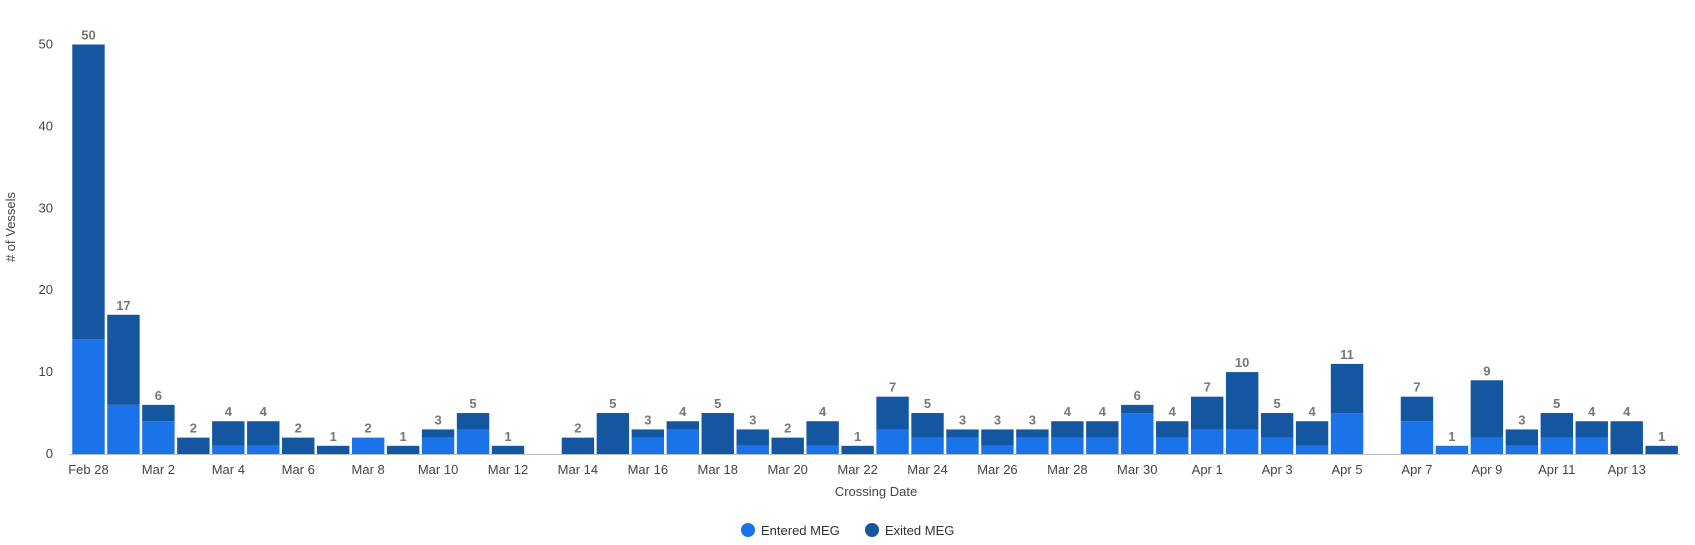 The width and height of the screenshot is (1695, 545). What do you see at coordinates (872, 530) in the screenshot?
I see `legend-swatch-exited` at bounding box center [872, 530].